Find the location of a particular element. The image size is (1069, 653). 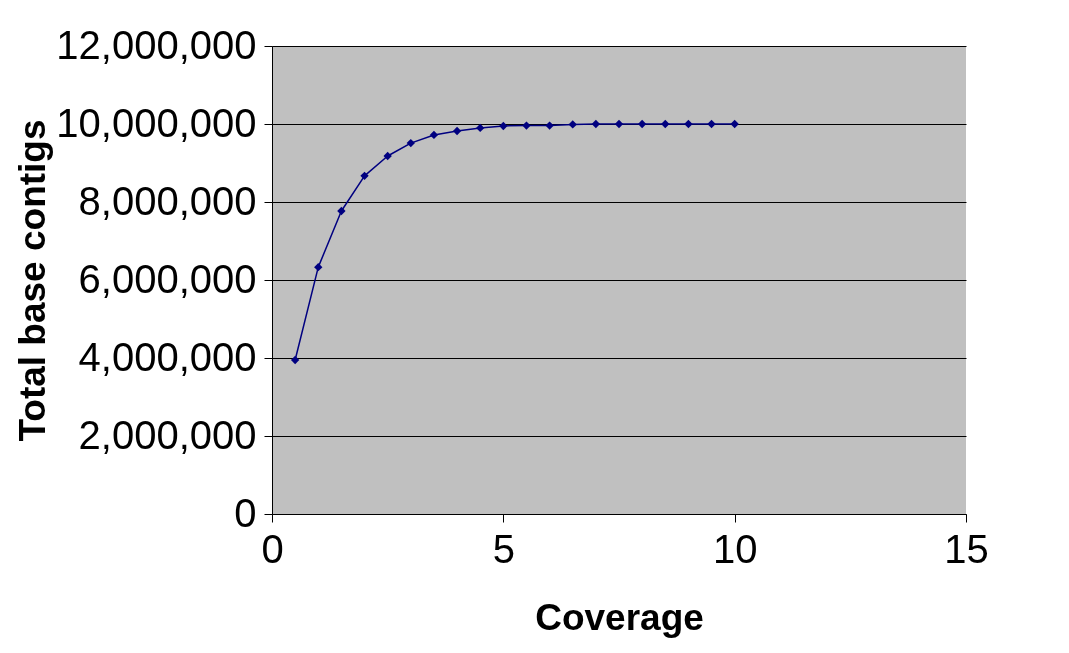

x-tick-label: 15 is located at coordinates (966, 548).